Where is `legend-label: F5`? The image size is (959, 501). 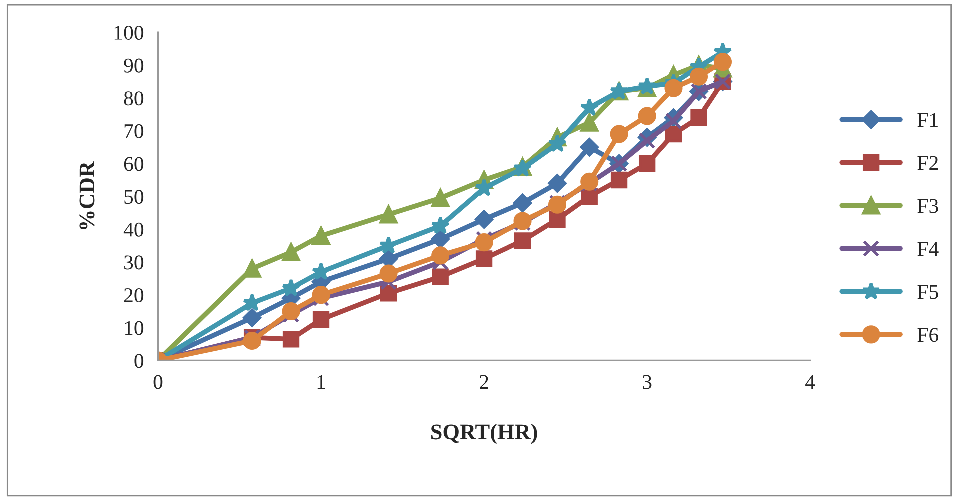
legend-label: F5 is located at coordinates (928, 292).